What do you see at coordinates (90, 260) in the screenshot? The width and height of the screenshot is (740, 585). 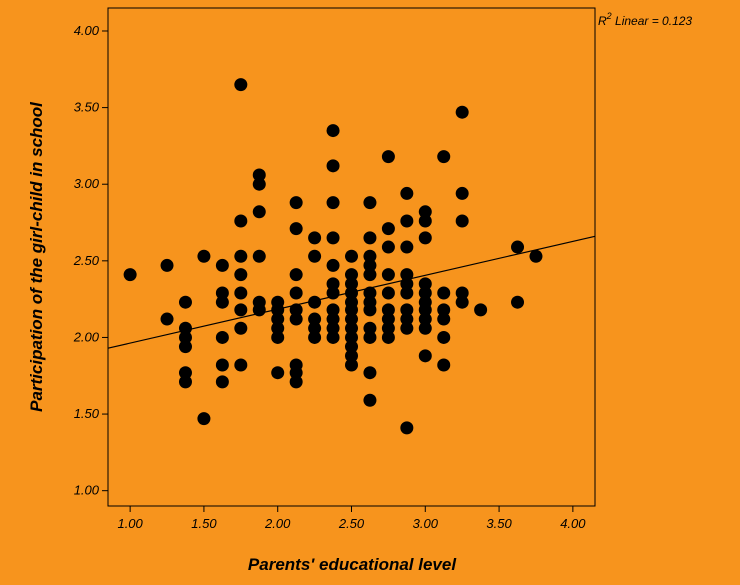 I see `y-axis: 1.00 1.50 2.00 2.50 3.00 3.50 4.00` at bounding box center [90, 260].